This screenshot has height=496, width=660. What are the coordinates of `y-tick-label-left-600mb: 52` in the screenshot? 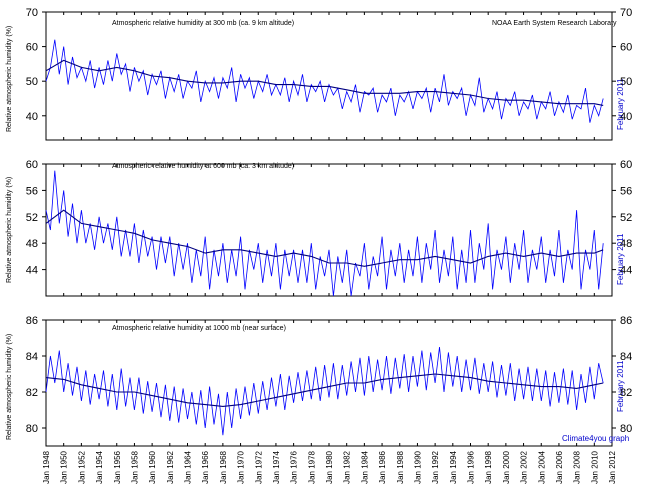 It's located at (32, 218).